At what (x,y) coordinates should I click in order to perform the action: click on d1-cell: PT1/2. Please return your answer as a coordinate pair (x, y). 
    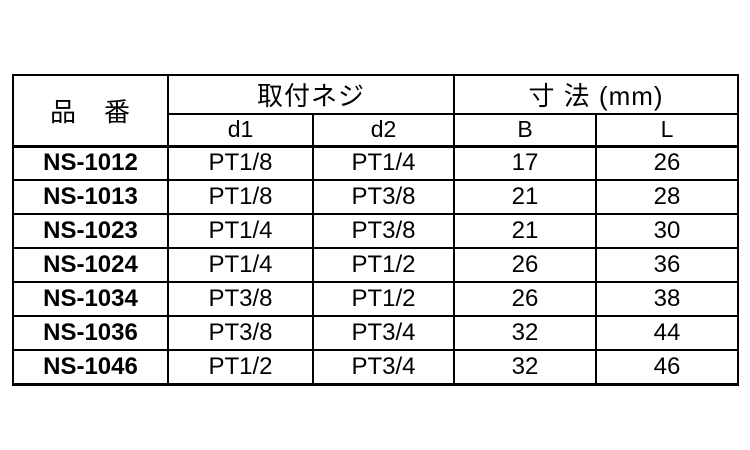
    Looking at the image, I should click on (240, 367).